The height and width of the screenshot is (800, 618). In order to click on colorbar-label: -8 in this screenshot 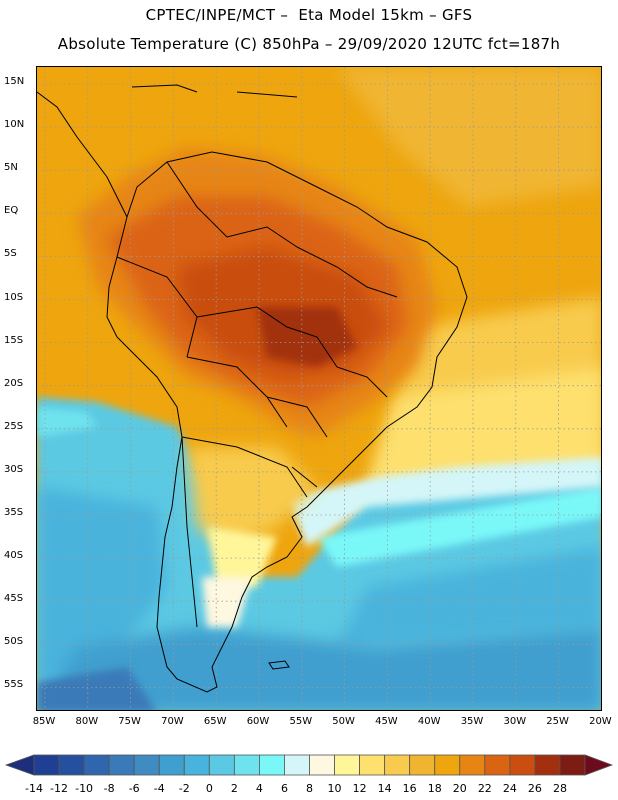, I will do `click(109, 788)`.